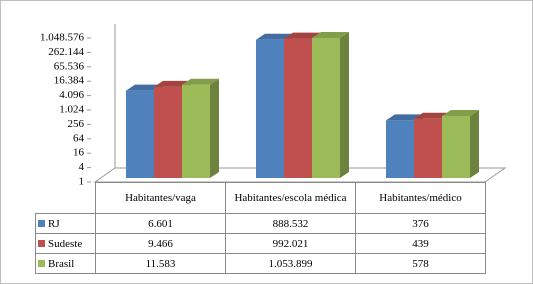 The height and width of the screenshot is (284, 533). I want to click on value-label: 992.021, so click(290, 243).